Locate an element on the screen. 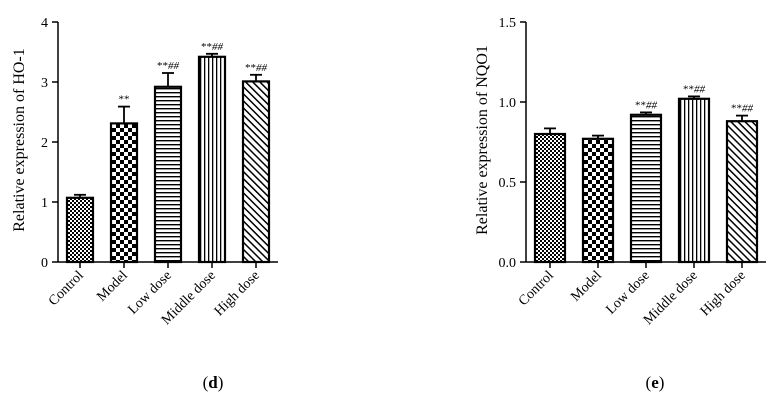 The width and height of the screenshot is (782, 402). x-tick-label: Low dose is located at coordinates (627, 292).